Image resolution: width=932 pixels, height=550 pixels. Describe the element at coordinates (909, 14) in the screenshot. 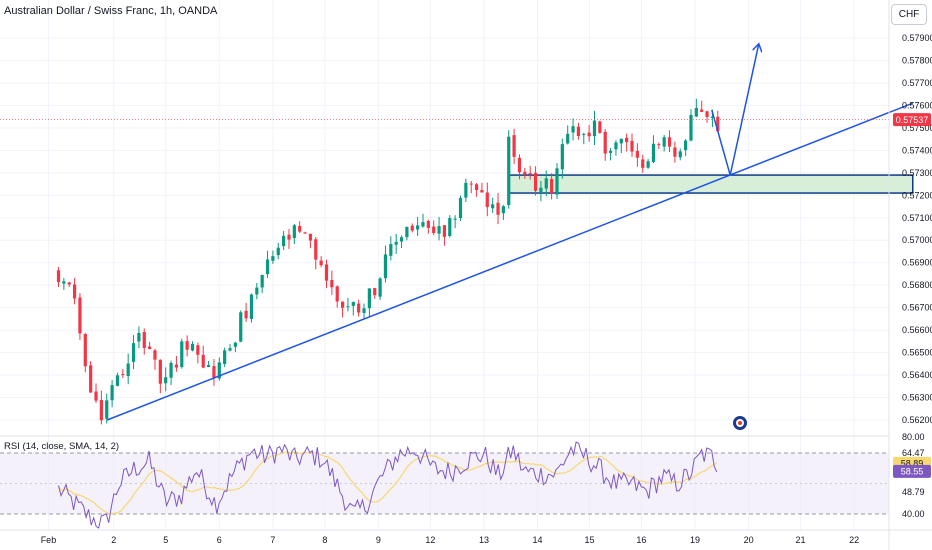

I see `currency-button: CHF` at that location.